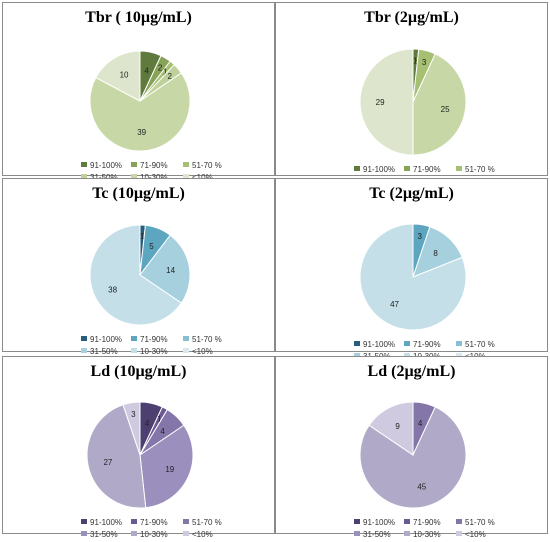 Image resolution: width=550 pixels, height=542 pixels. What do you see at coordinates (138, 371) in the screenshot?
I see `chart-title: Ld (10µg/mL)` at bounding box center [138, 371].